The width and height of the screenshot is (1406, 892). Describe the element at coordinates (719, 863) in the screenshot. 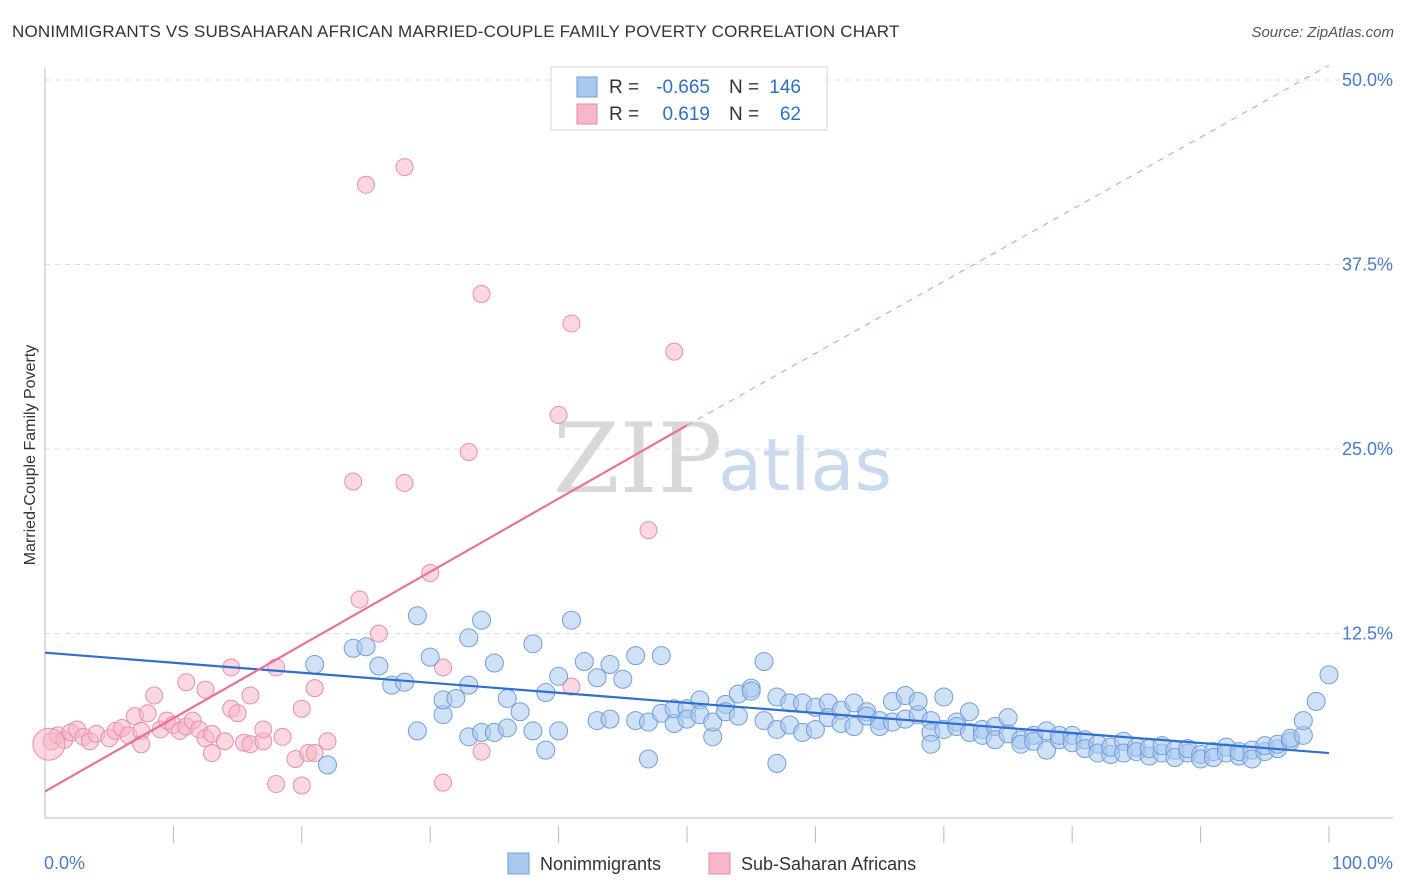

I see `bottom-legend-swatch-pink` at that location.